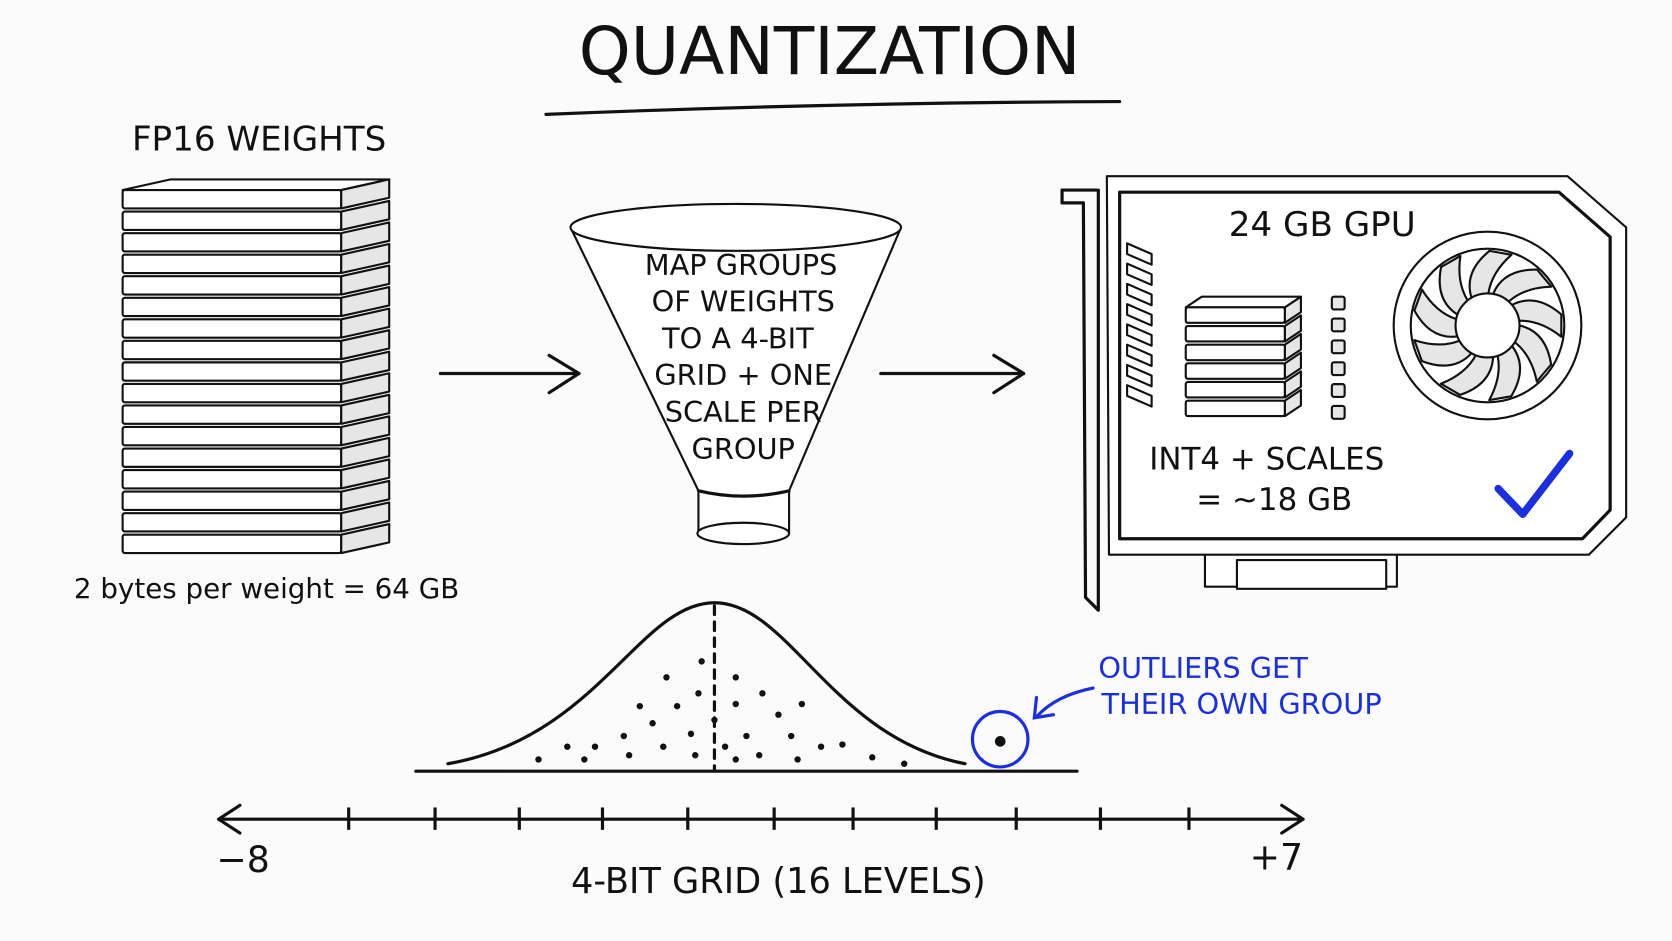  I want to click on funnel-text-line: GRID + ONE, so click(743, 375).